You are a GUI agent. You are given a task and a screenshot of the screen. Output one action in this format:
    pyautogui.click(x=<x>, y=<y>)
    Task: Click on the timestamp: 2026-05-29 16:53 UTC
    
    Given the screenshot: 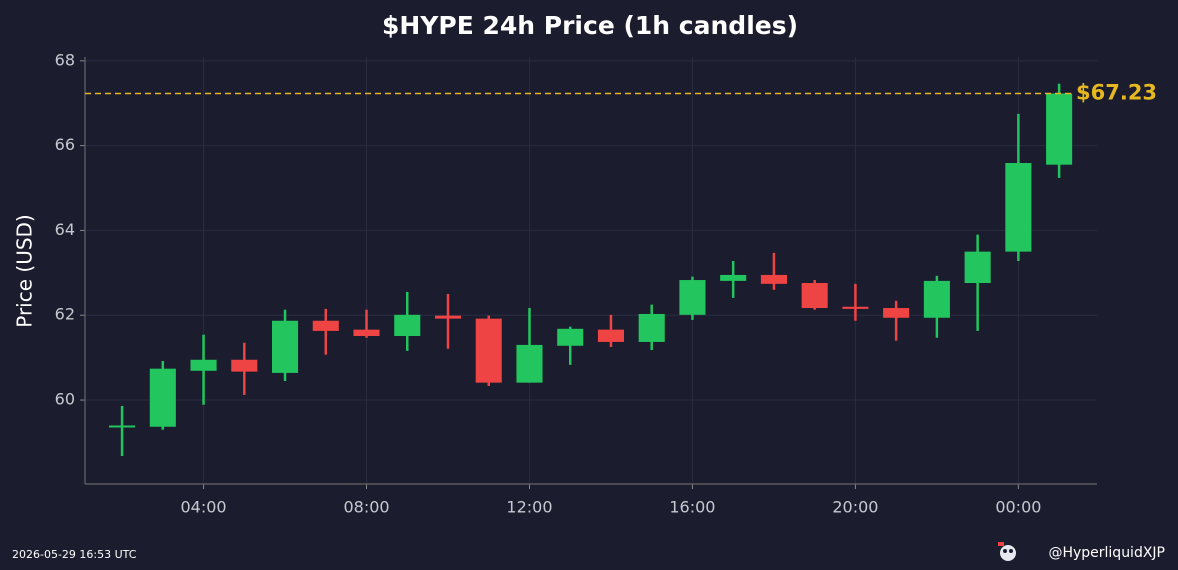 What is the action you would take?
    pyautogui.click(x=74, y=554)
    